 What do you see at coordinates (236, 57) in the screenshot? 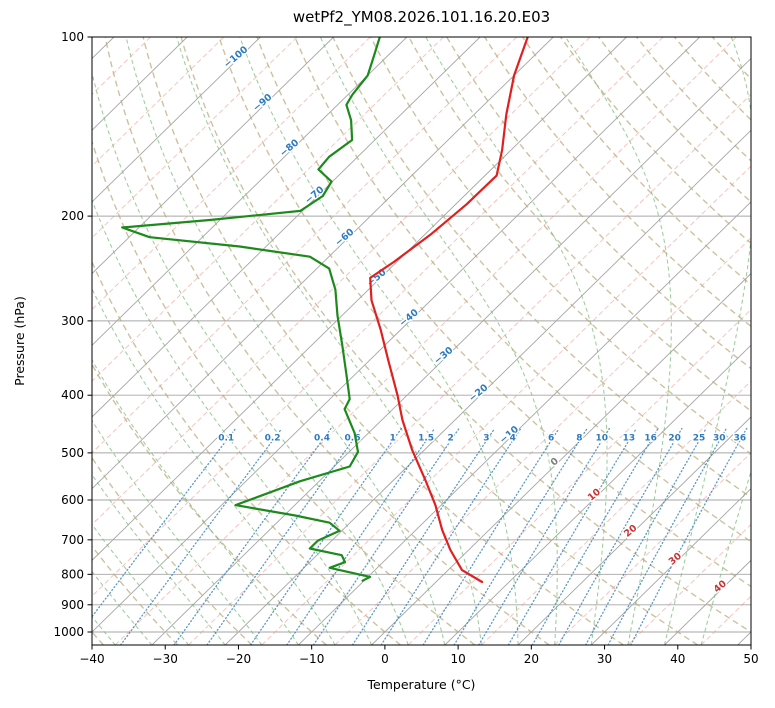
I see `svg-text: −100` at bounding box center [236, 57].